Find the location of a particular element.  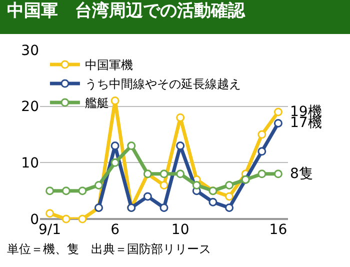

y-tick-label: 10 is located at coordinates (30, 164).